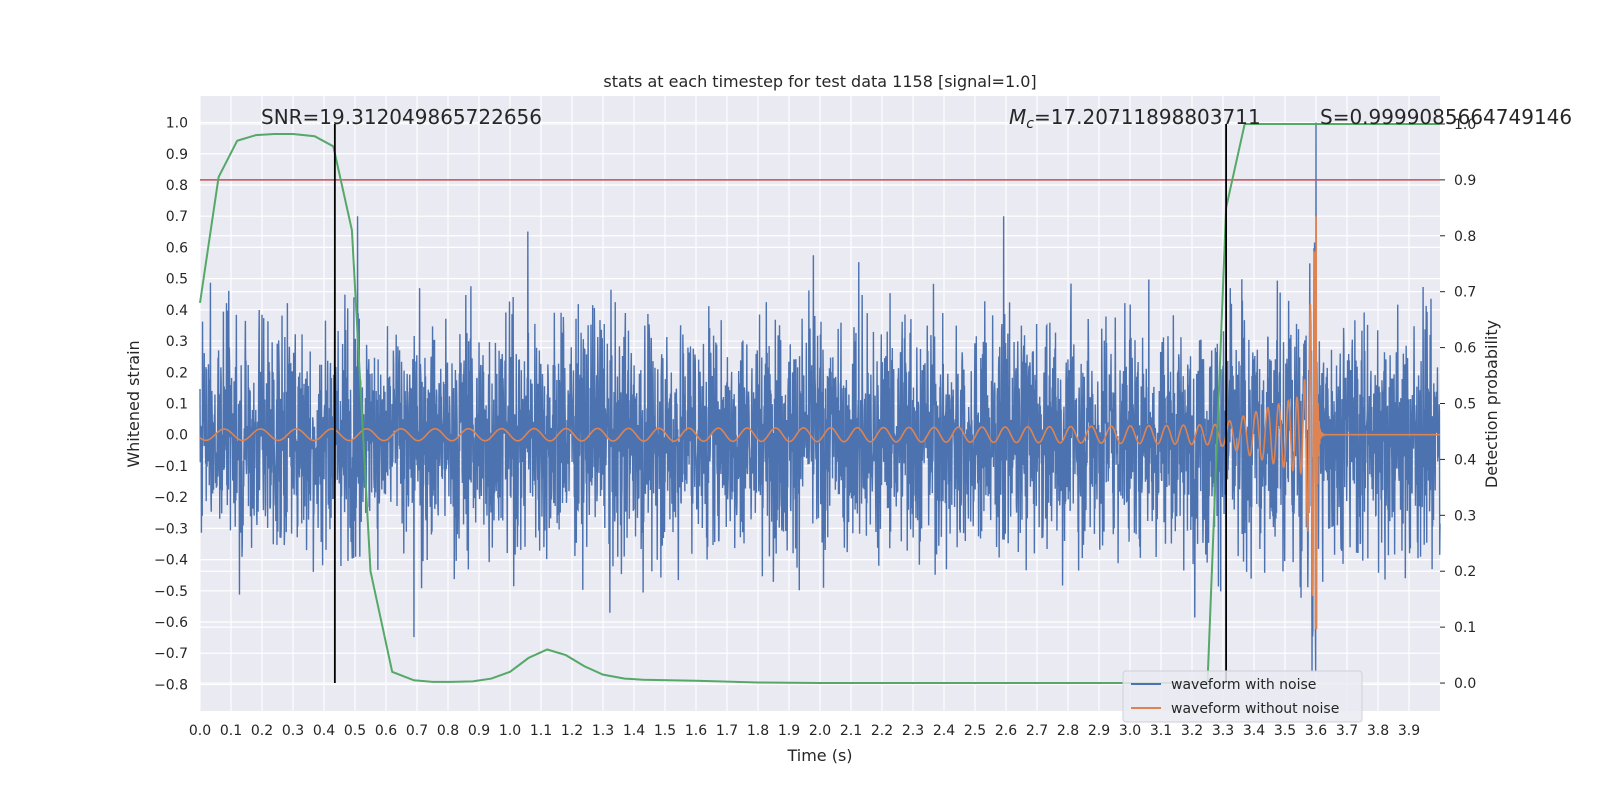  What do you see at coordinates (1465, 628) in the screenshot?
I see `y2-tick-label: 0.1` at bounding box center [1465, 628].